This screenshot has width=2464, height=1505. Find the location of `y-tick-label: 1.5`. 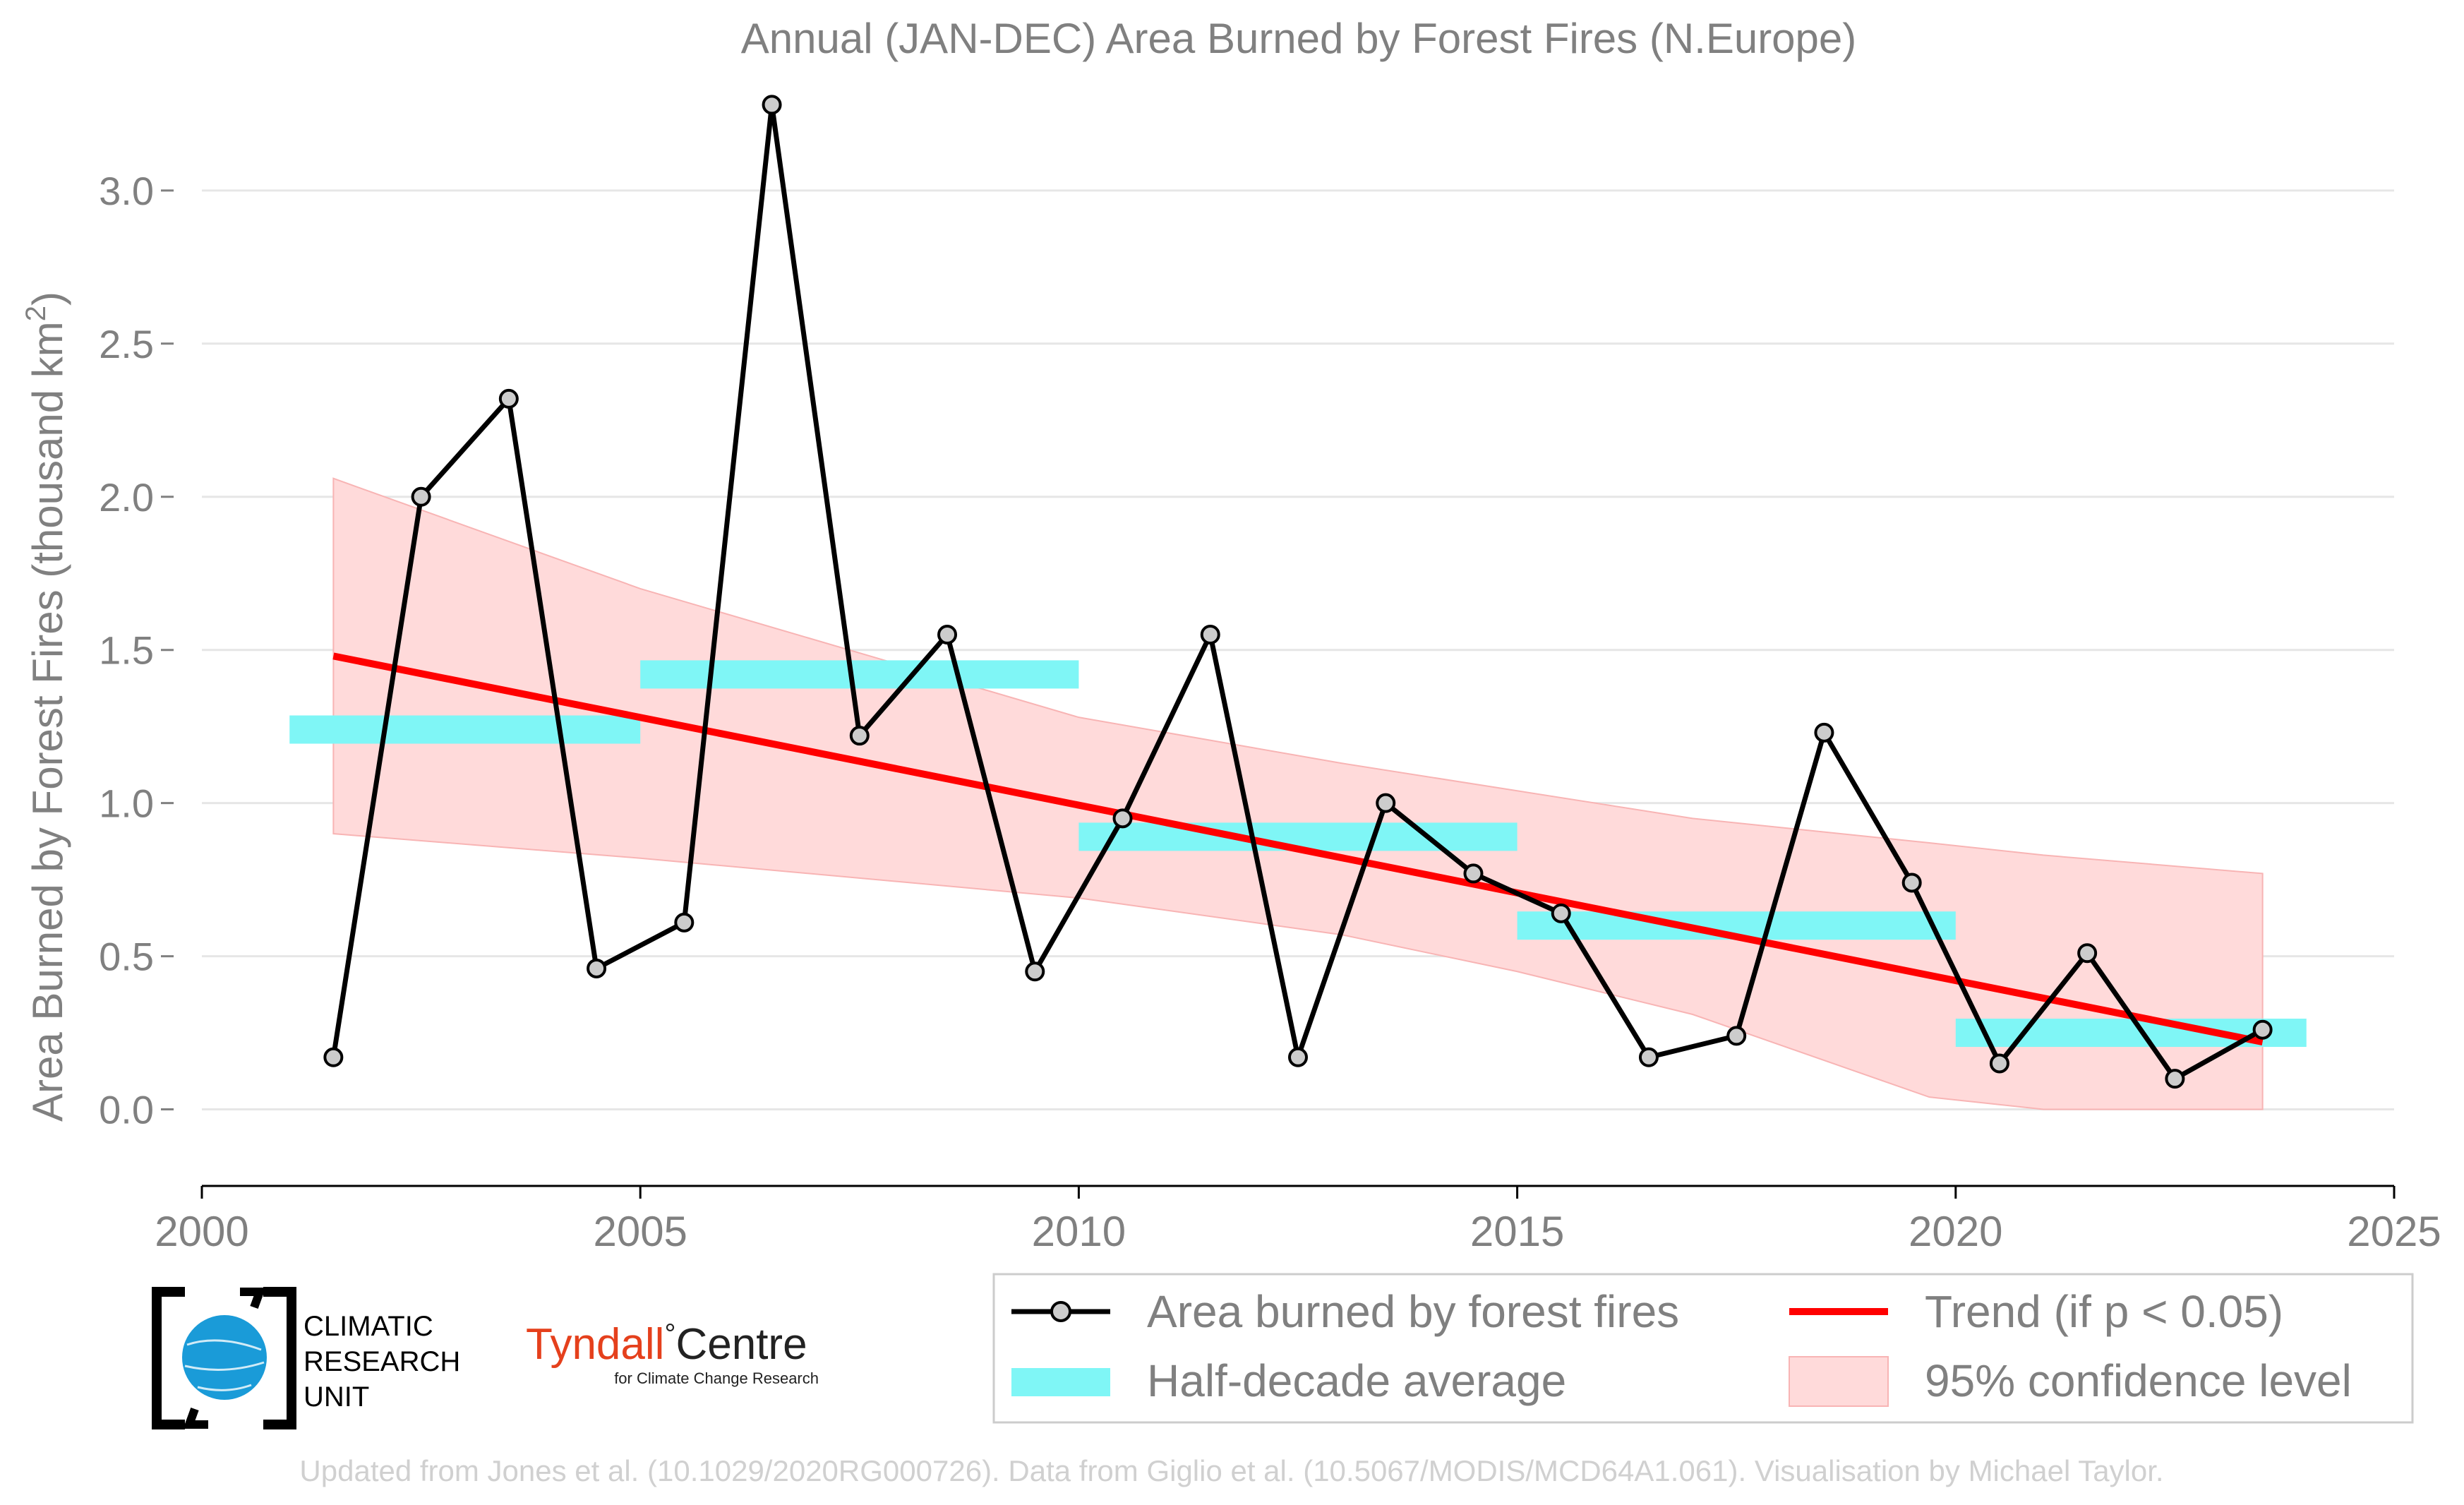

y-tick-label: 1.5 is located at coordinates (126, 650).